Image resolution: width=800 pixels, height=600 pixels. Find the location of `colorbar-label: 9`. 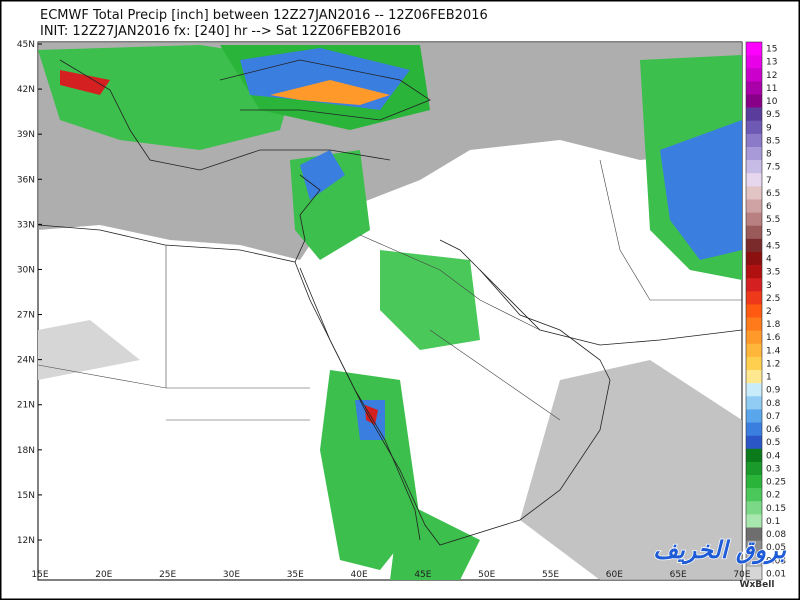

colorbar-label: 9 is located at coordinates (769, 128).